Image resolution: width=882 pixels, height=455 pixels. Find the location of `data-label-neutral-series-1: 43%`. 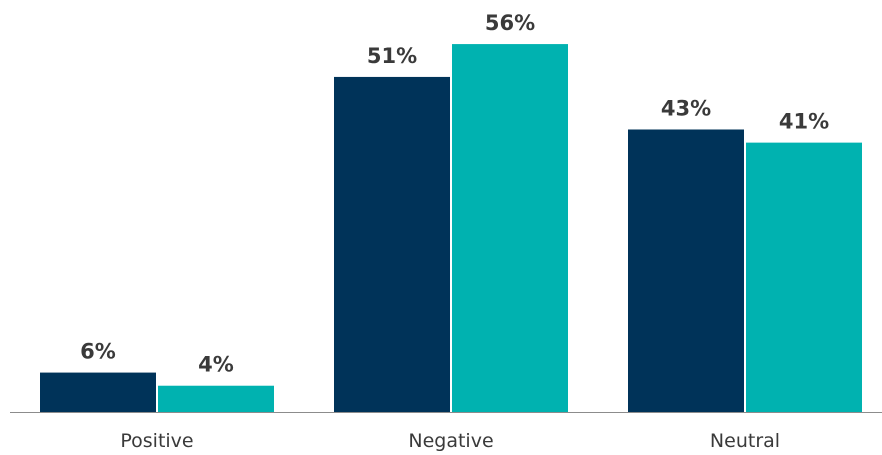

data-label-neutral-series-1: 43% is located at coordinates (686, 108).